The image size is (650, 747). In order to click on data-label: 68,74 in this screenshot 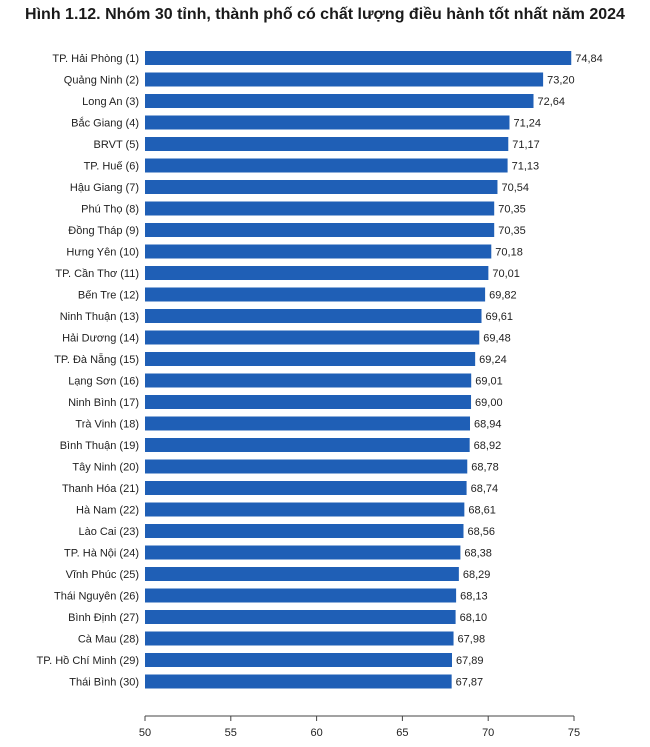, I will do `click(485, 489)`.